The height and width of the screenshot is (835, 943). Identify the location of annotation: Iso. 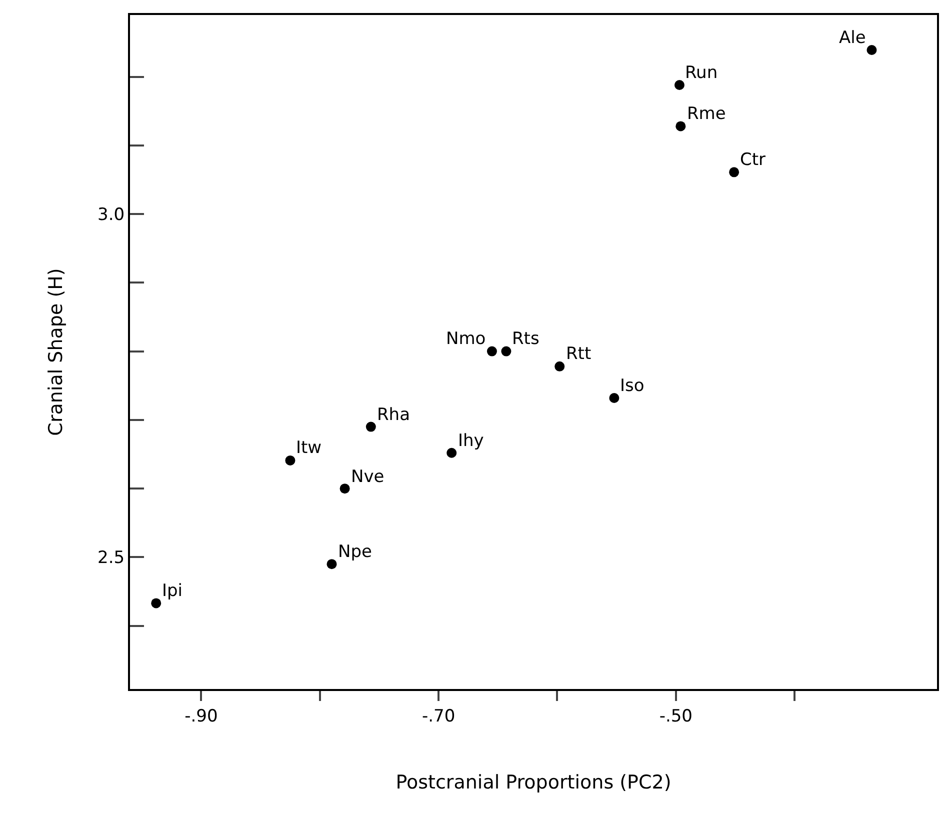
(632, 386).